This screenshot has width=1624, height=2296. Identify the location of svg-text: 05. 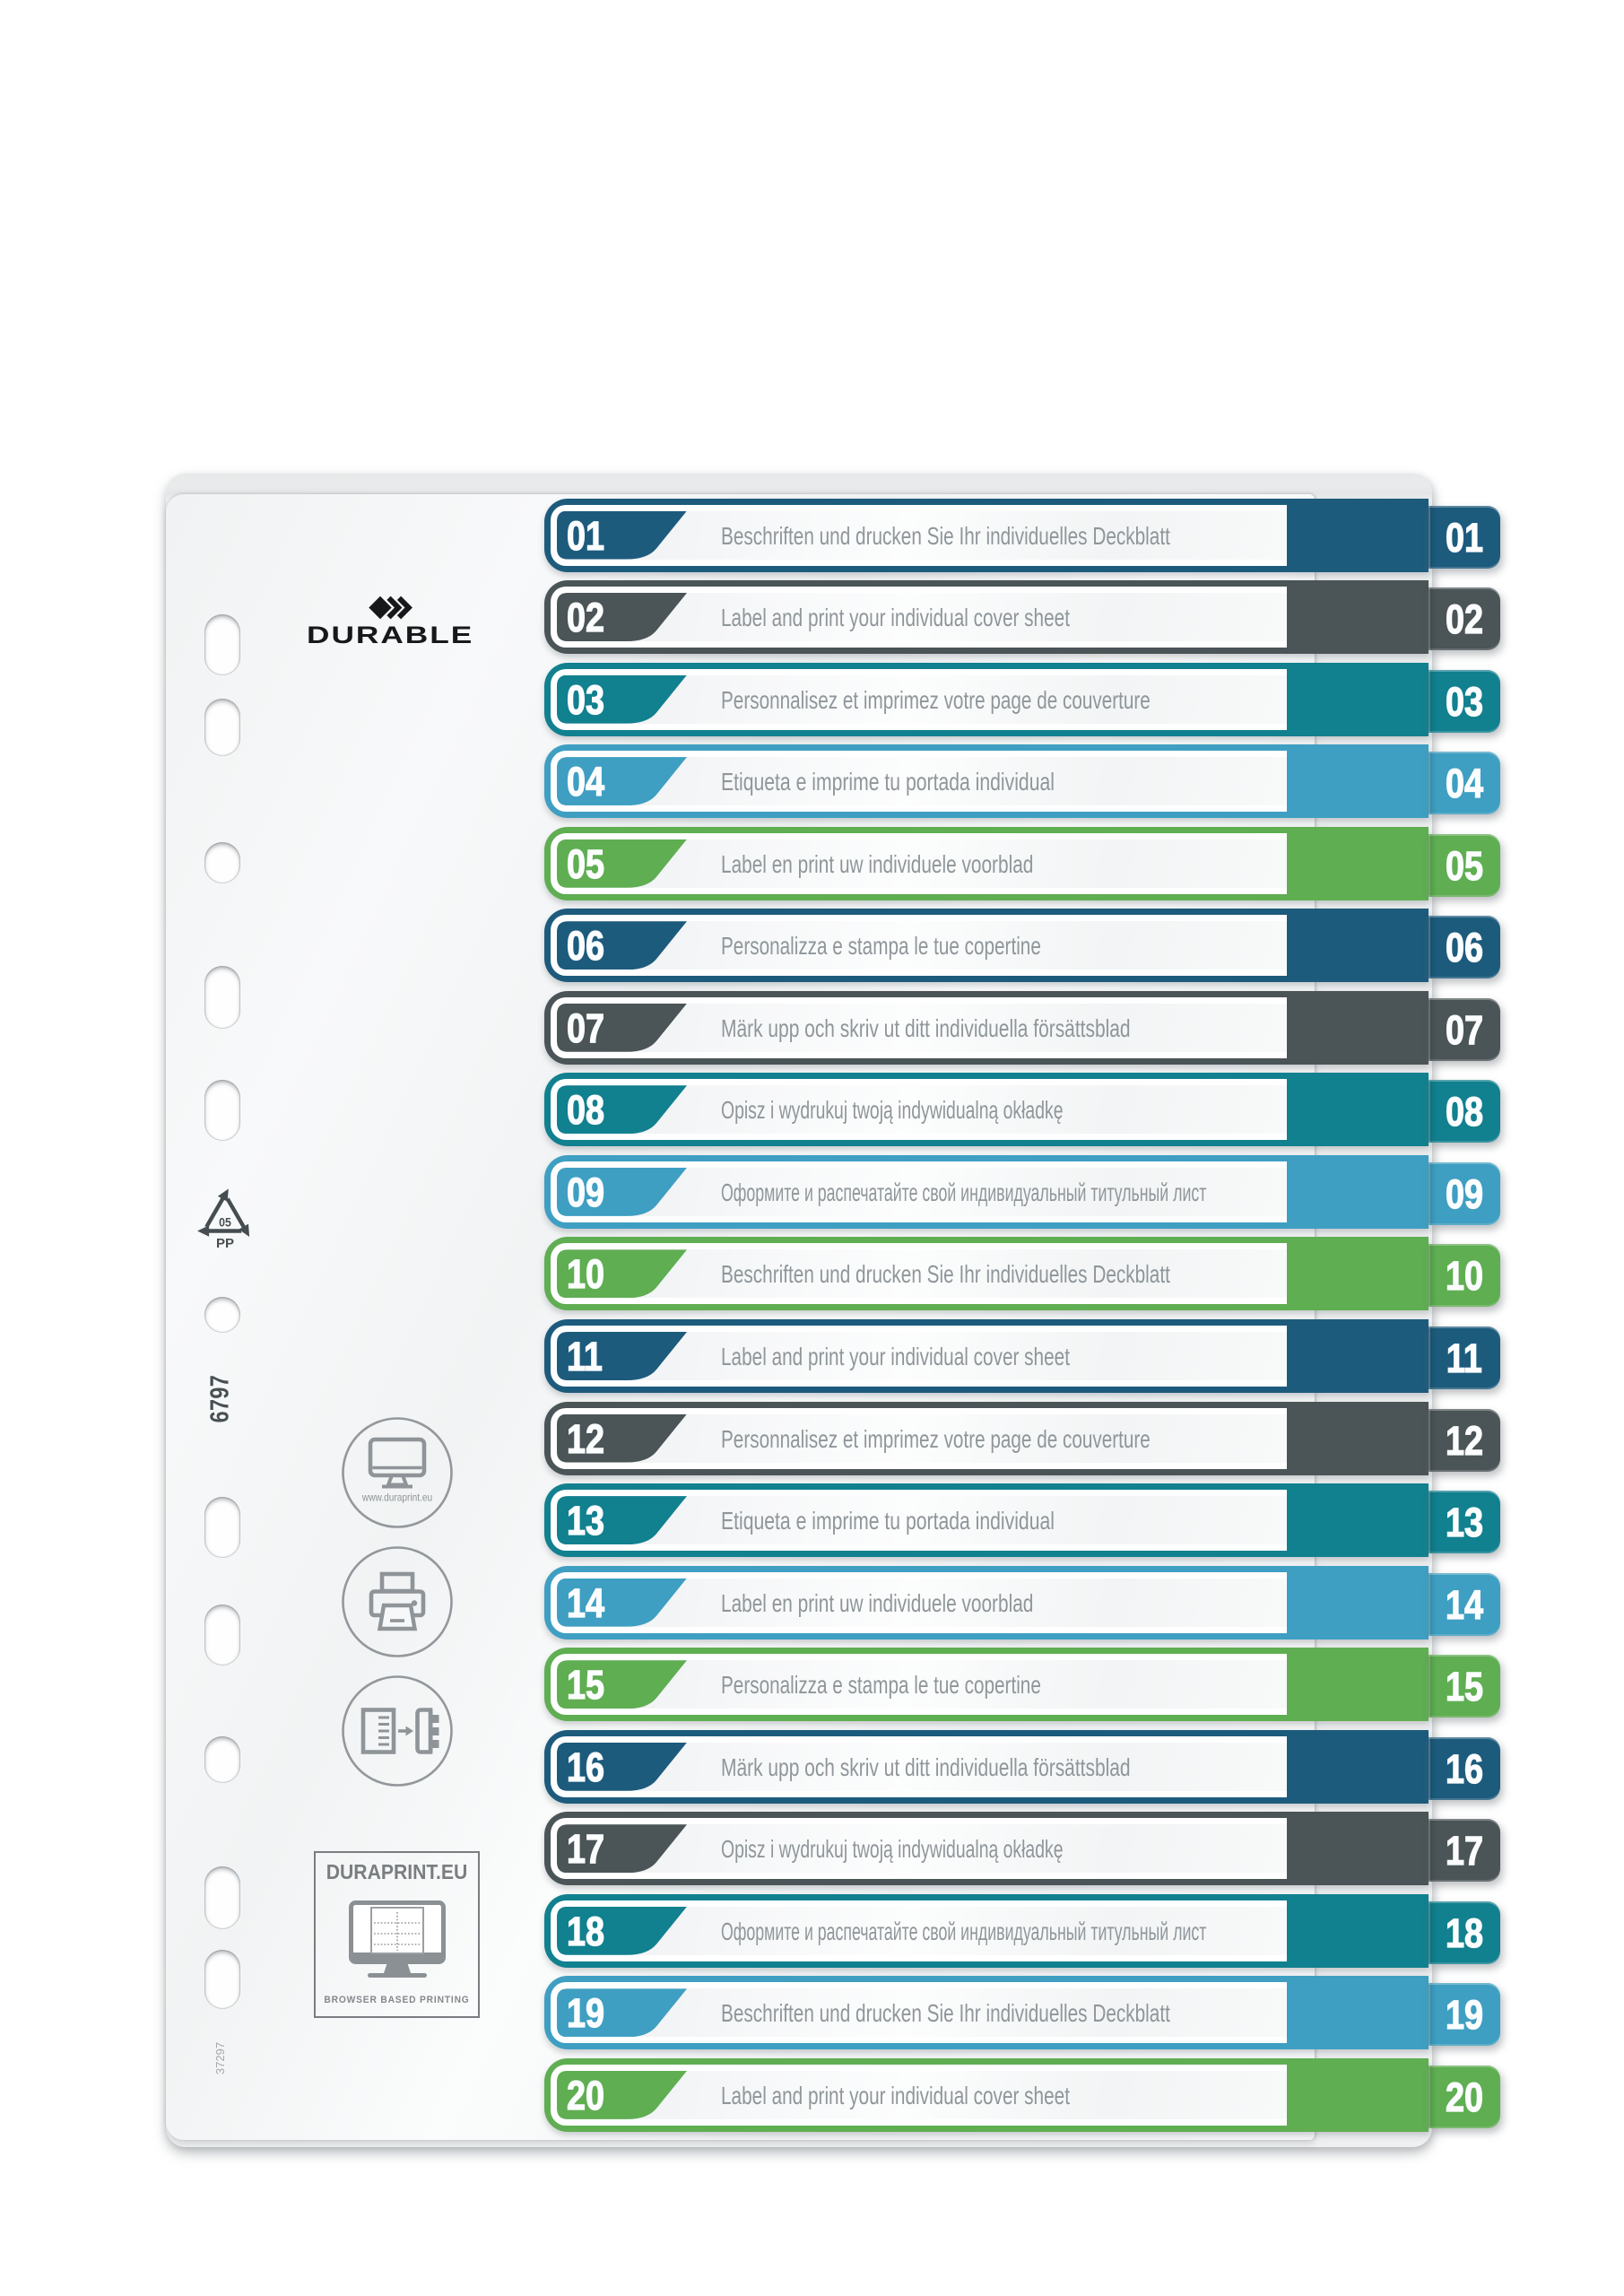
(225, 1222).